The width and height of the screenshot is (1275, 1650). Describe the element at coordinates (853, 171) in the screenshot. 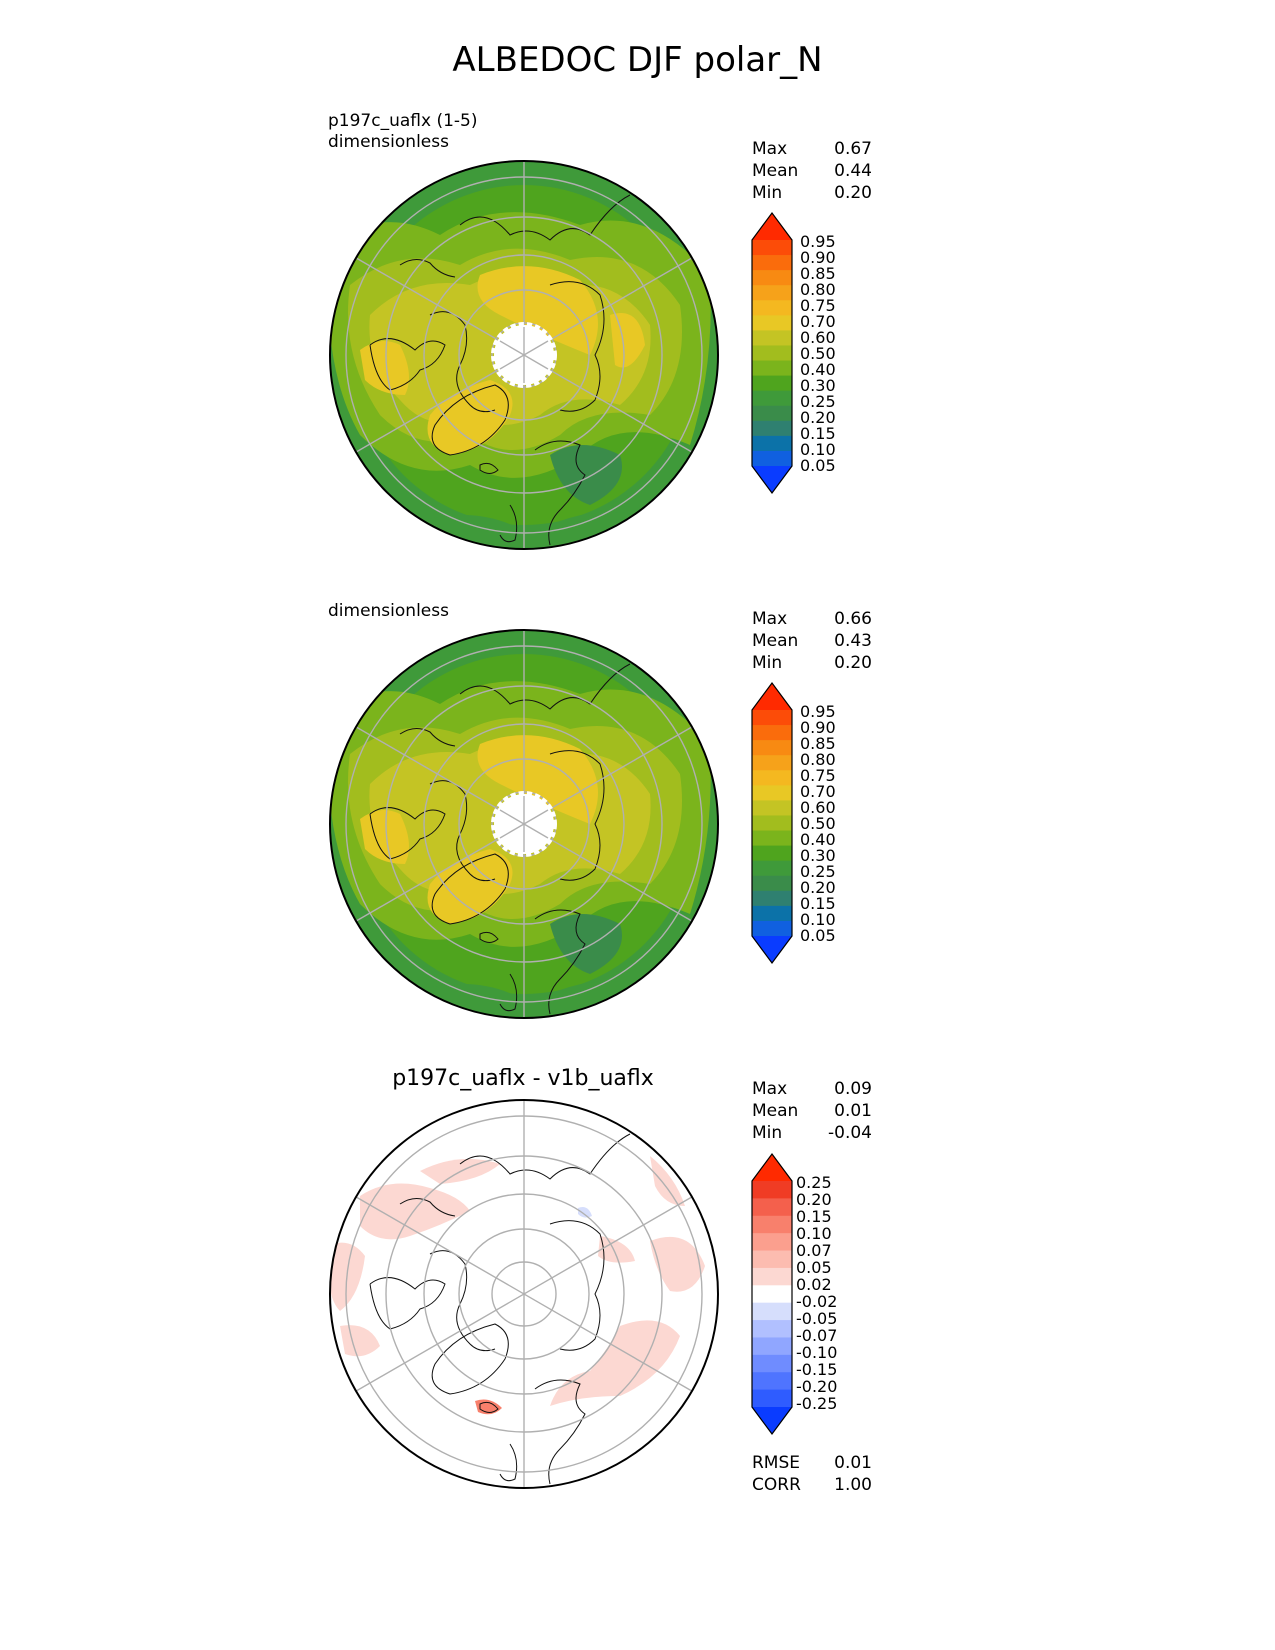

I see `stat-value: 0.44` at that location.